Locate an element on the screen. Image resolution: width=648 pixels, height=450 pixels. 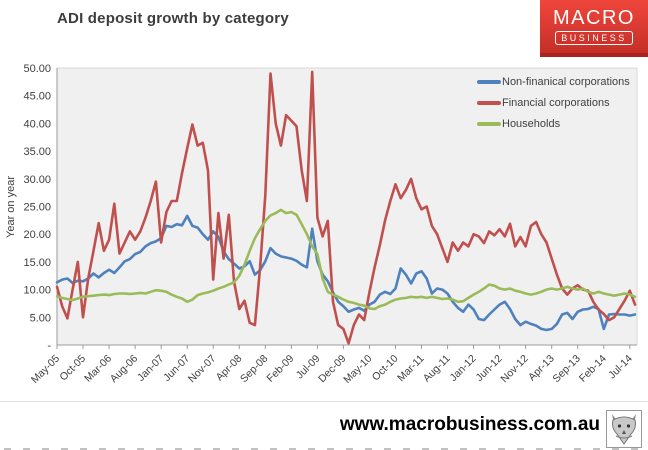
x-tick-label: Nov-07 is located at coordinates (202, 369).